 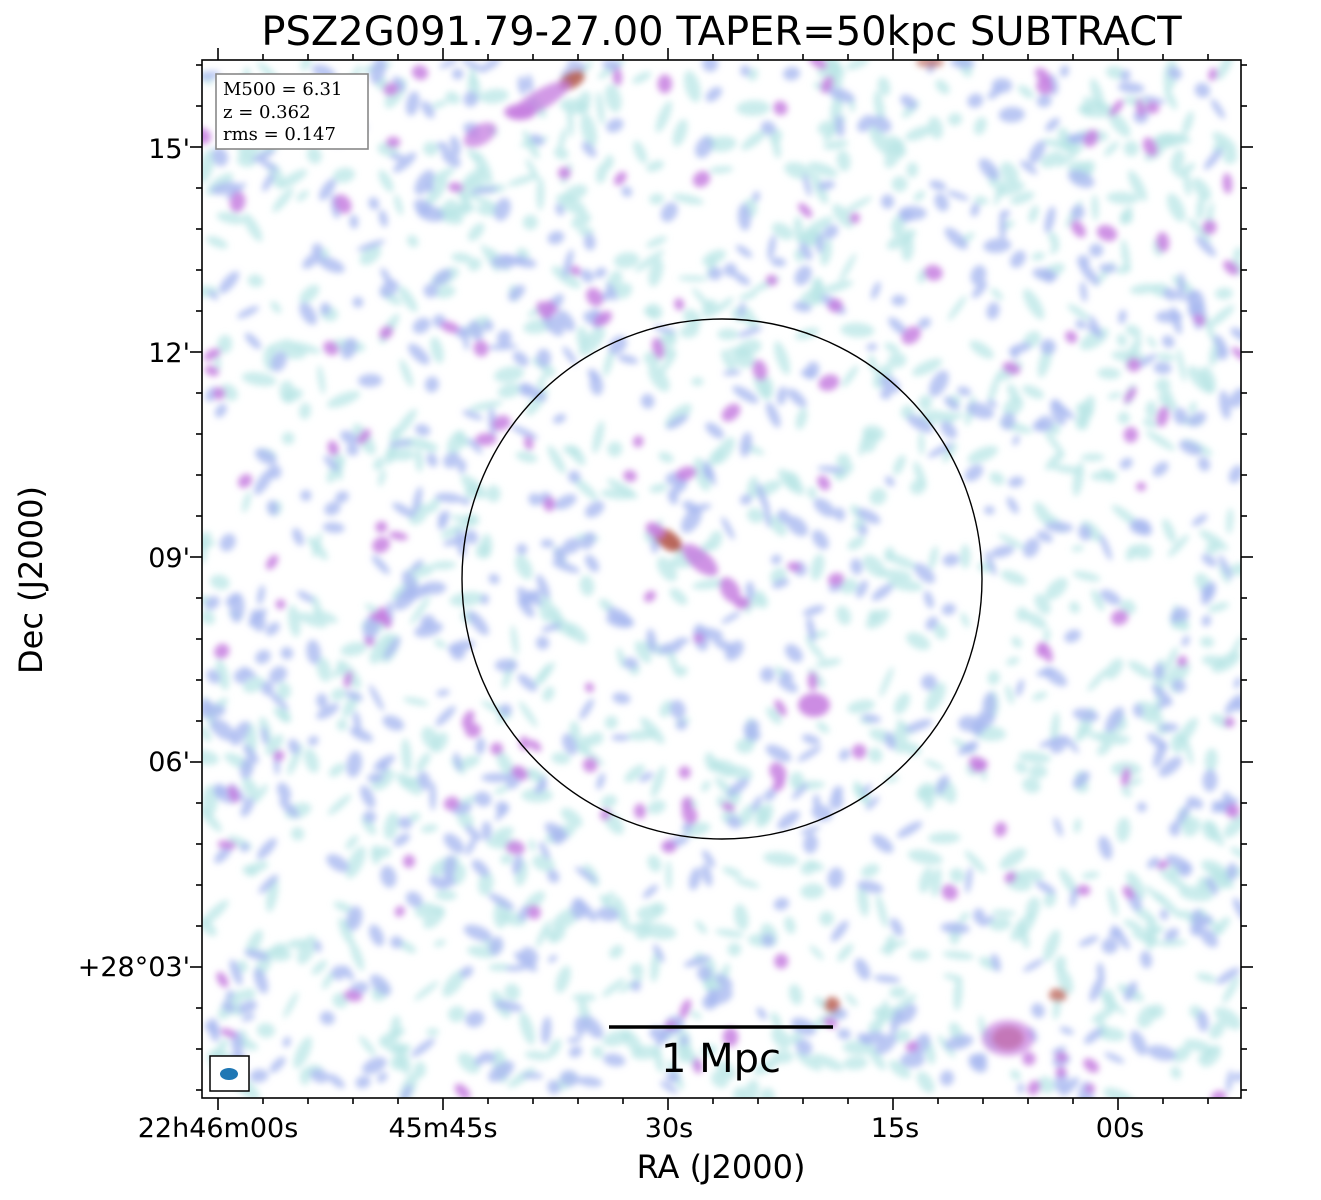 What do you see at coordinates (169, 353) in the screenshot?
I see `y-tick-label: 12'` at bounding box center [169, 353].